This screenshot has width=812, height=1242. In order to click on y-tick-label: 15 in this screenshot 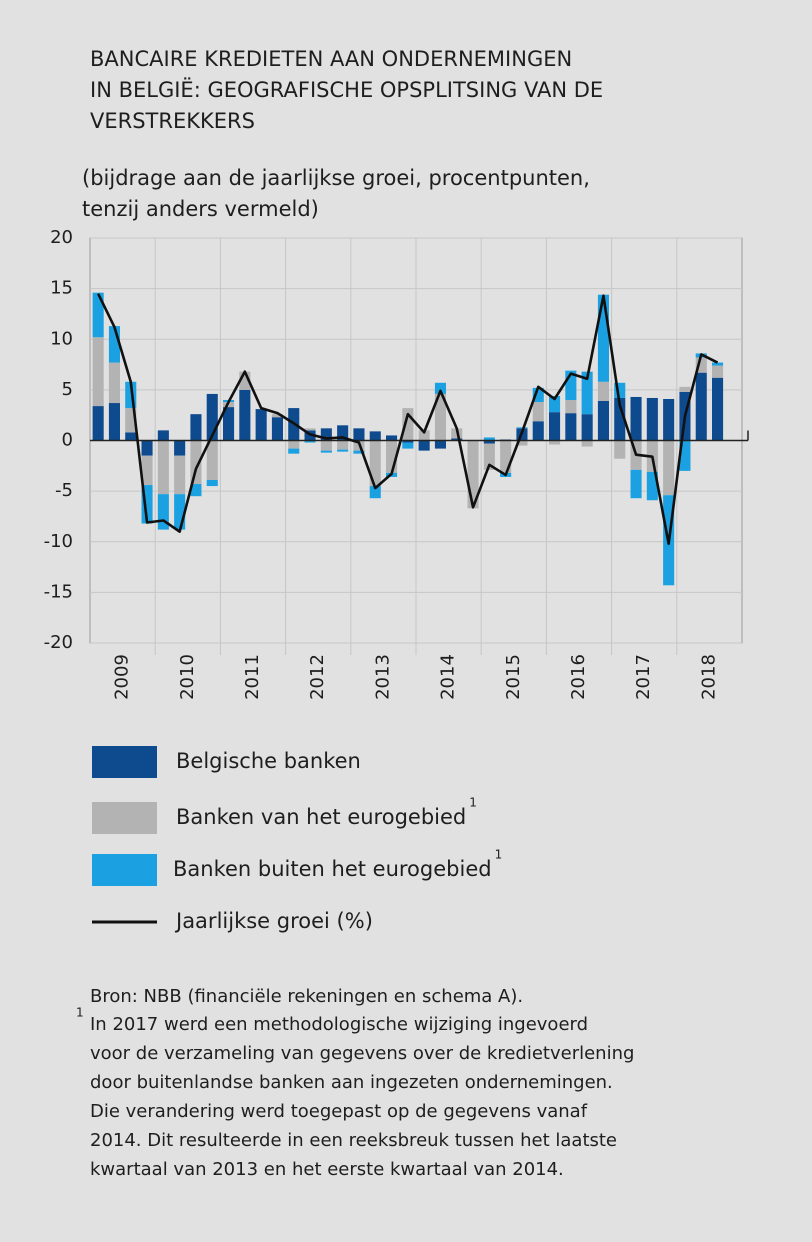, I will do `click(61, 288)`.